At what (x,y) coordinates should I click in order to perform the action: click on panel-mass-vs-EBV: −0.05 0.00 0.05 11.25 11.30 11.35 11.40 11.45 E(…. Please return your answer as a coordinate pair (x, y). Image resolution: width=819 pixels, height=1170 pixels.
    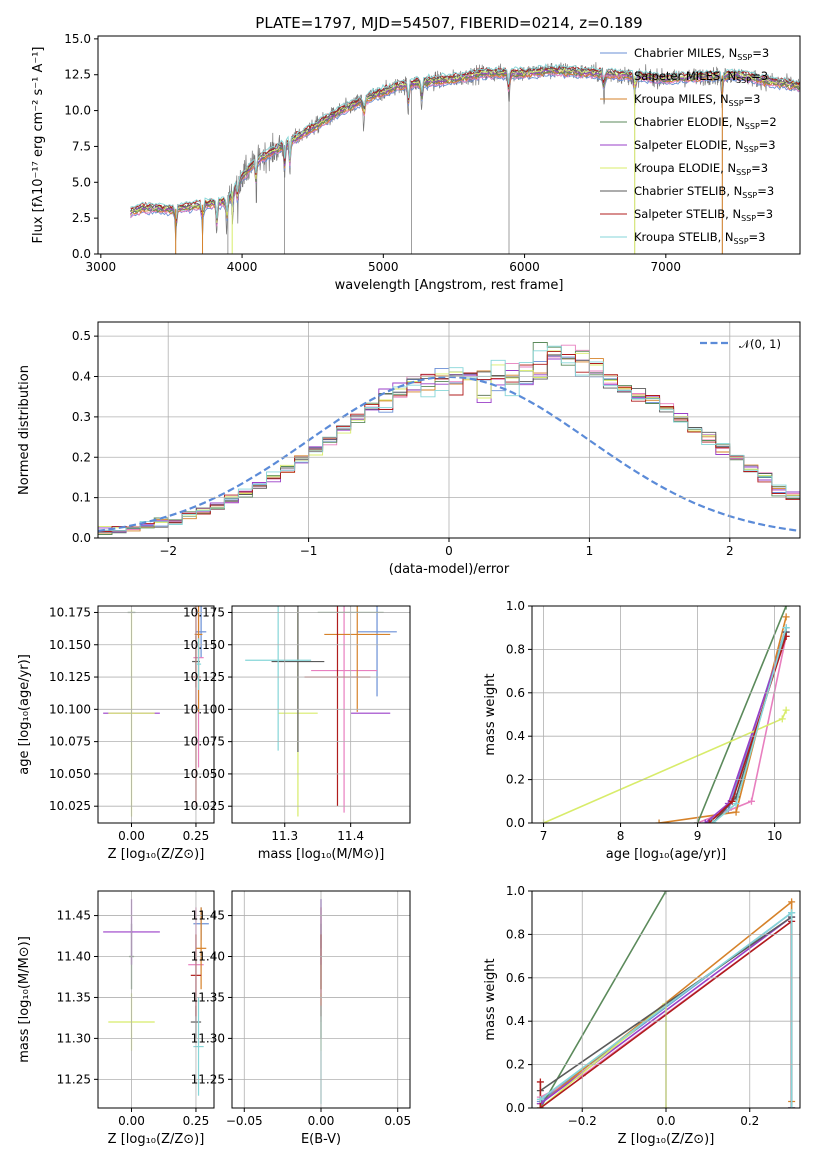
    Looking at the image, I should click on (301, 1018).